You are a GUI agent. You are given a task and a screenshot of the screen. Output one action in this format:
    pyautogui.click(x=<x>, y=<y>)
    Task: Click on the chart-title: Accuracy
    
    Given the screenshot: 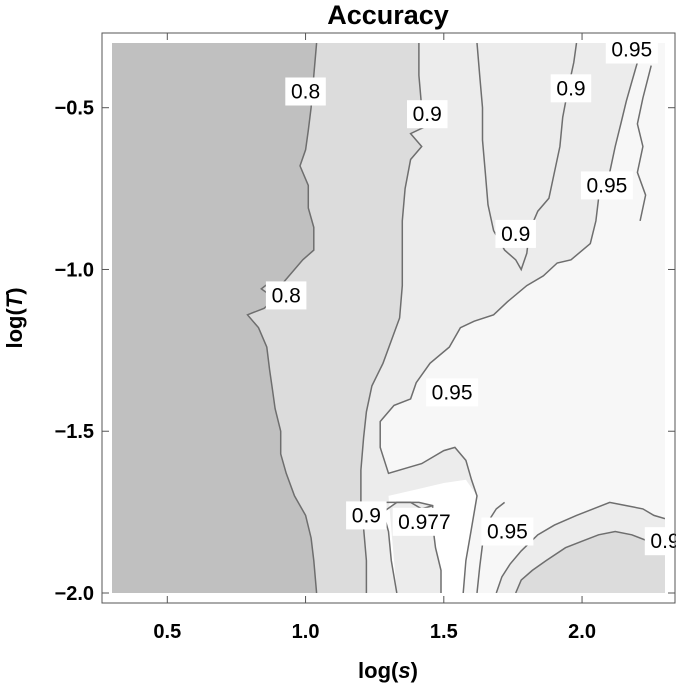 What is the action you would take?
    pyautogui.click(x=388, y=15)
    